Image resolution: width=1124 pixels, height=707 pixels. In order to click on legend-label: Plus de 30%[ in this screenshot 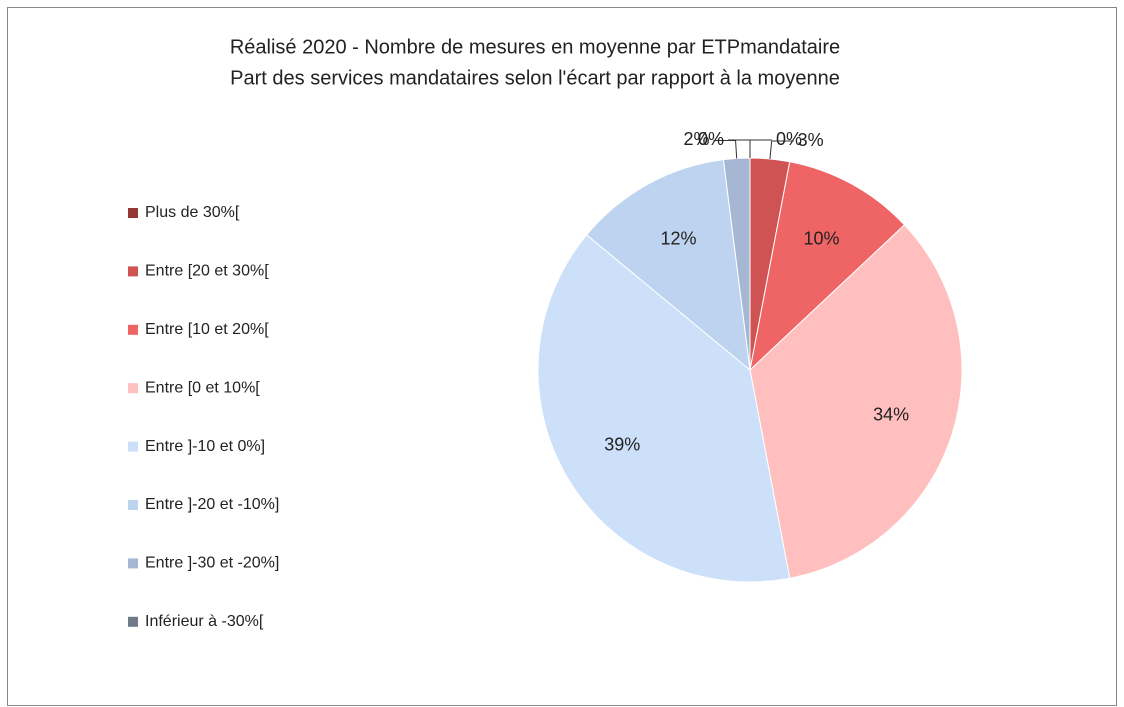, I will do `click(192, 212)`.